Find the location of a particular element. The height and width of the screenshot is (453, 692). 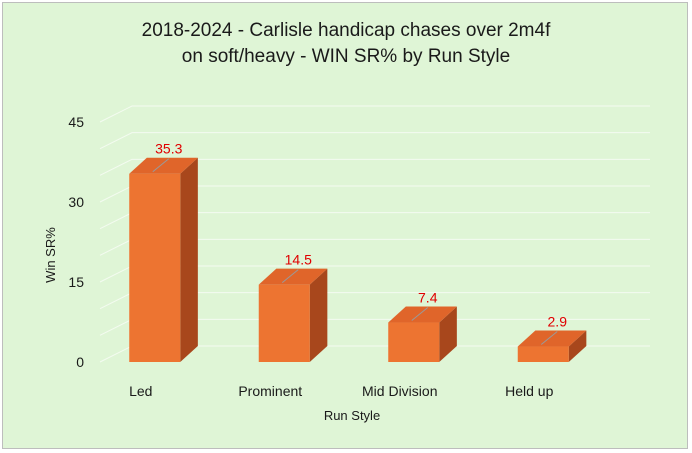

y-axis-ticks: 0 15 30 45 is located at coordinates (76, 242).